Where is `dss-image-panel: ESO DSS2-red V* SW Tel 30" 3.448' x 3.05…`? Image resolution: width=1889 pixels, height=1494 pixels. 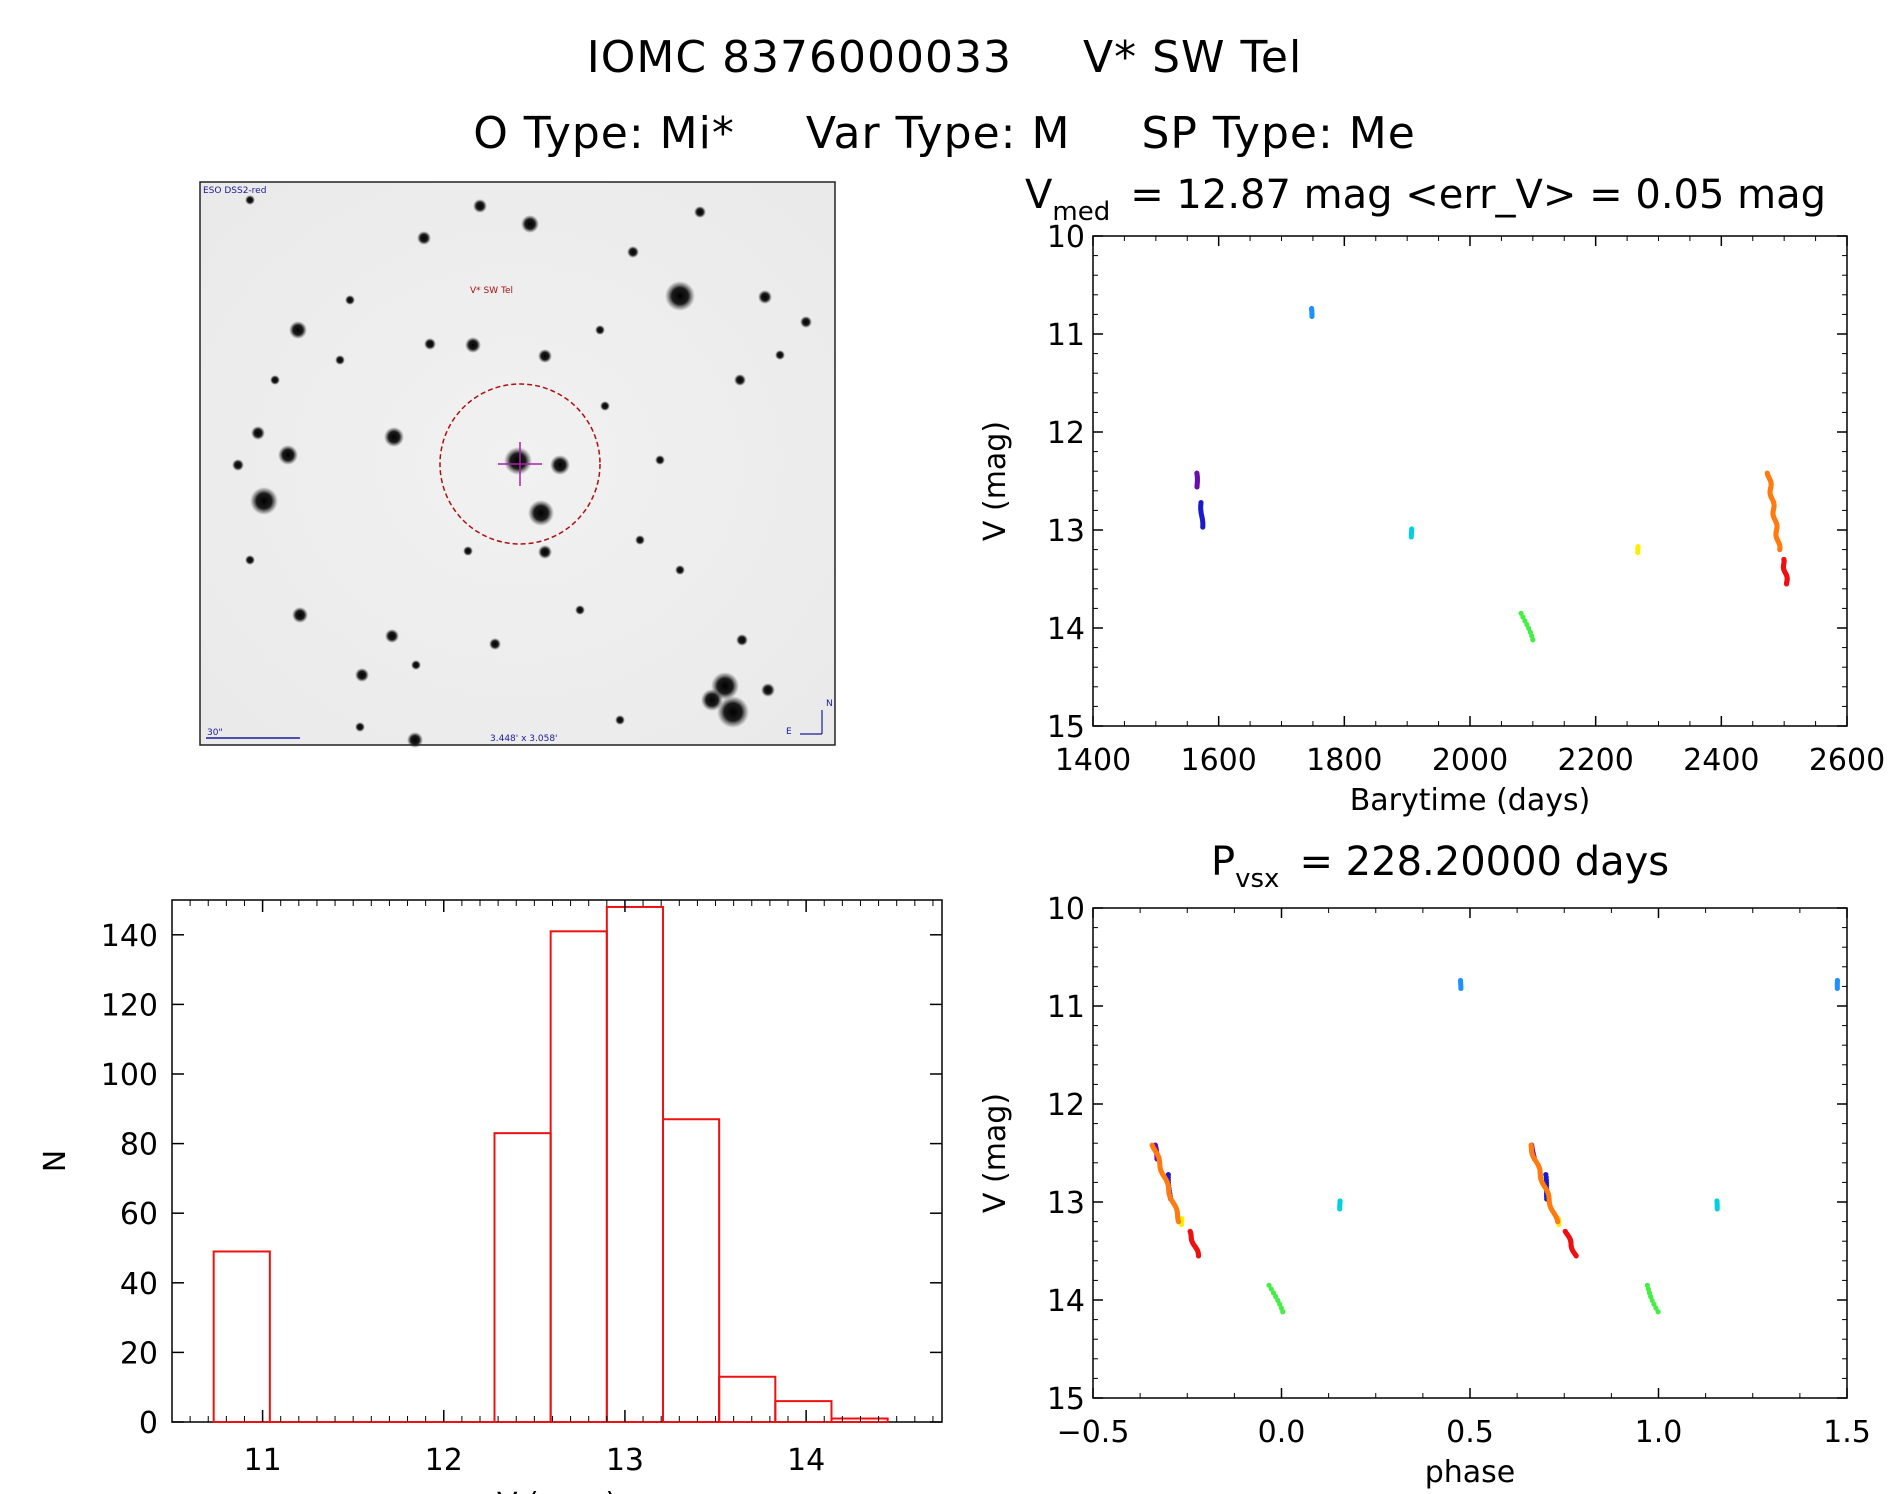
dss-image-panel: ESO DSS2-red V* SW Tel 30" 3.448' x 3.05… is located at coordinates (517, 464).